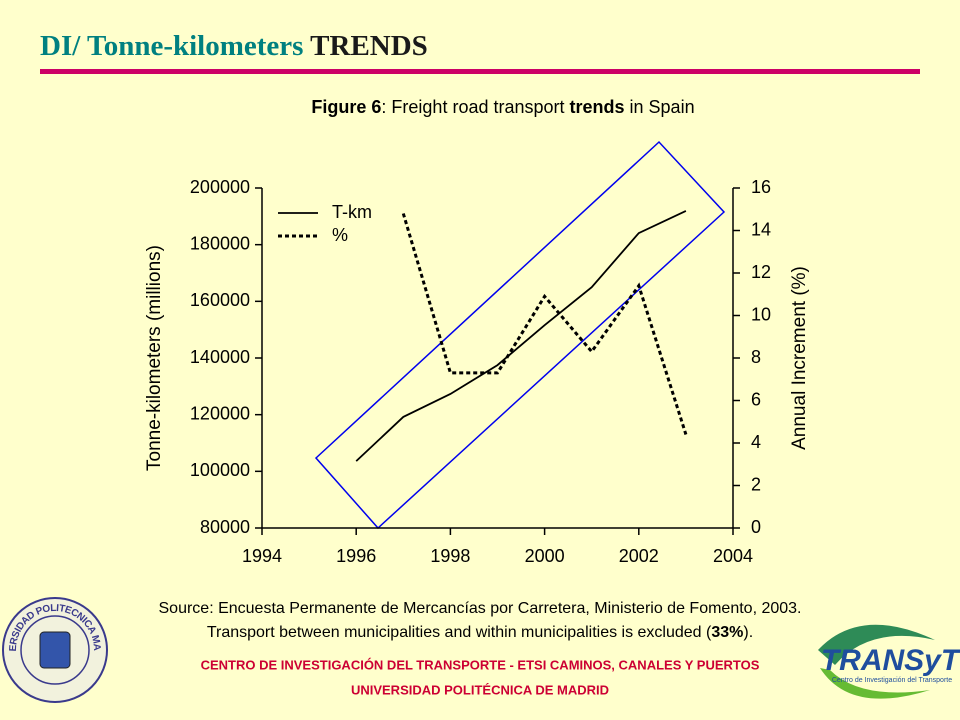  Describe the element at coordinates (727, 632) in the screenshot. I see `source-part: 33%` at that location.